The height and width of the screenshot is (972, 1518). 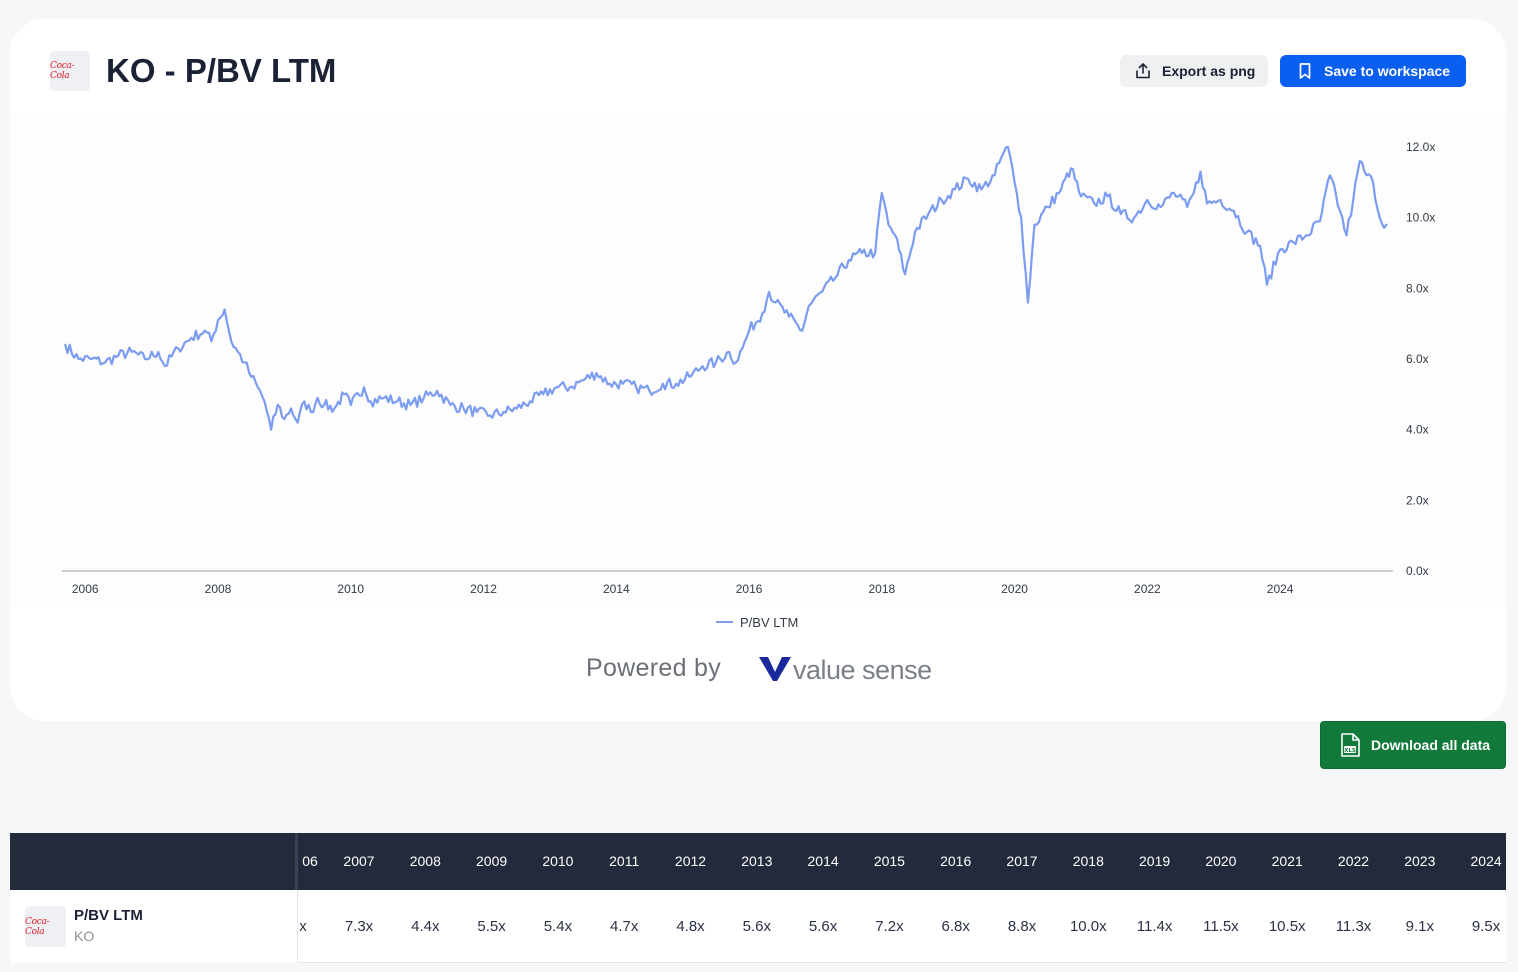 I want to click on x-tick-label: 2020, so click(x=1014, y=589).